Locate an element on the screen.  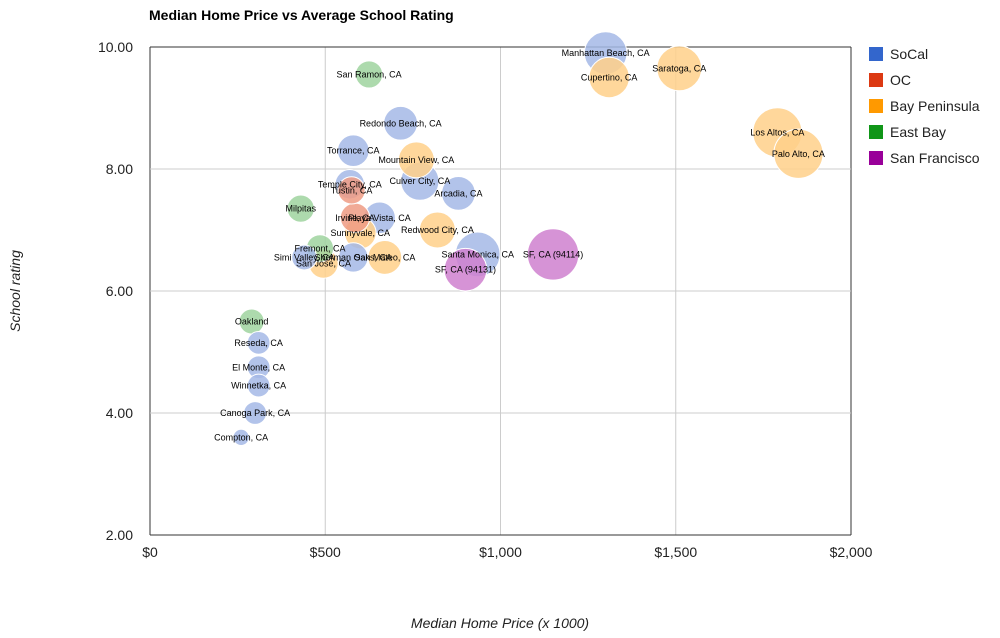
bubble-label: Saratoga, CA is located at coordinates (679, 68).